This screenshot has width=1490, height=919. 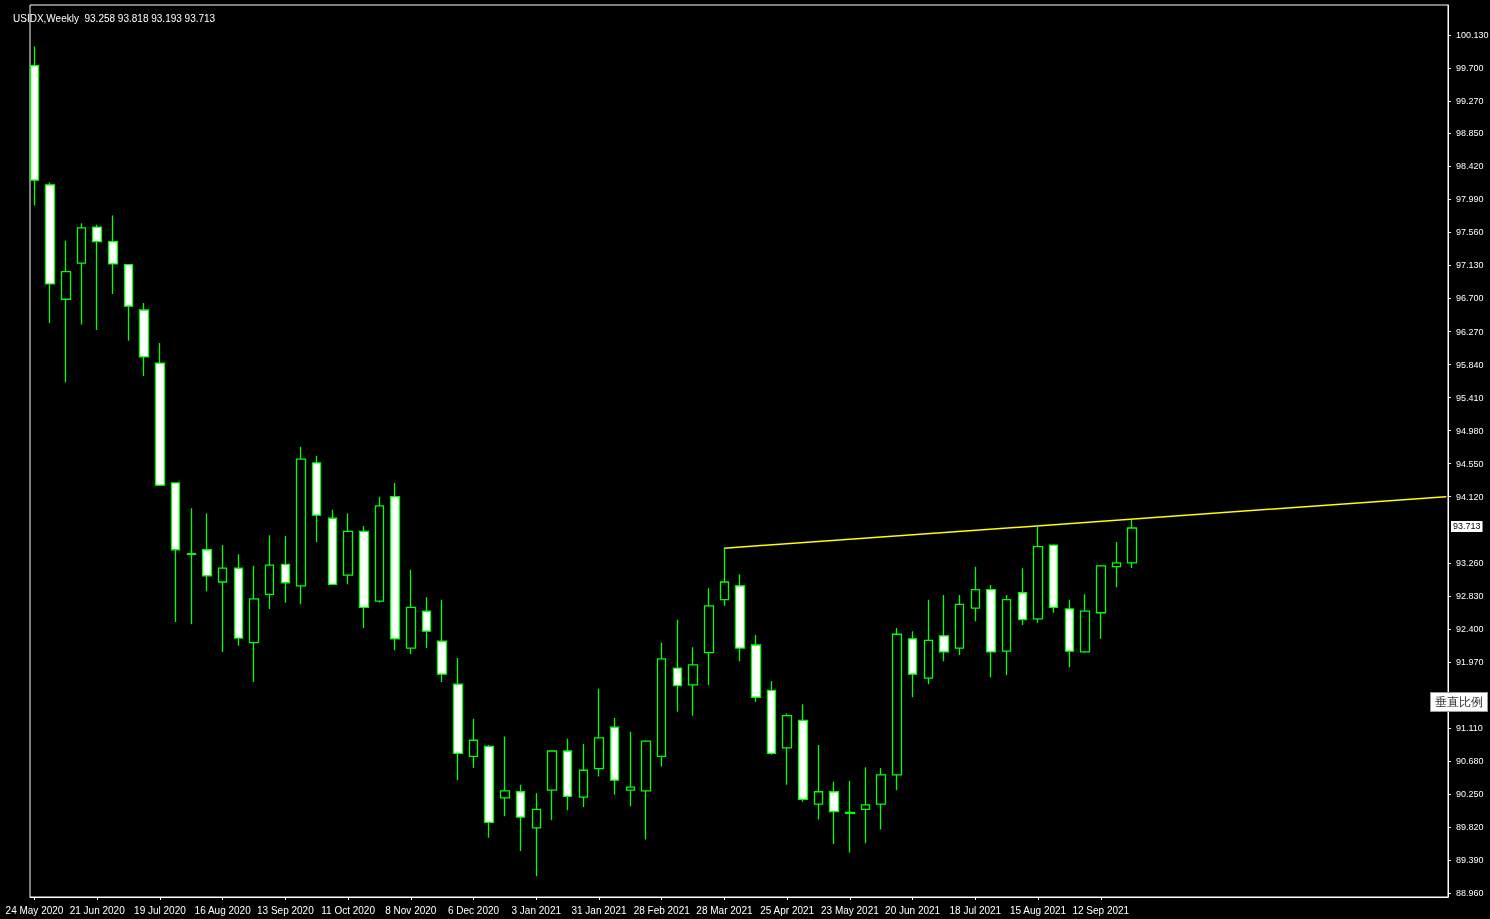 I want to click on y-tick-label: 100.130, so click(x=1472, y=34).